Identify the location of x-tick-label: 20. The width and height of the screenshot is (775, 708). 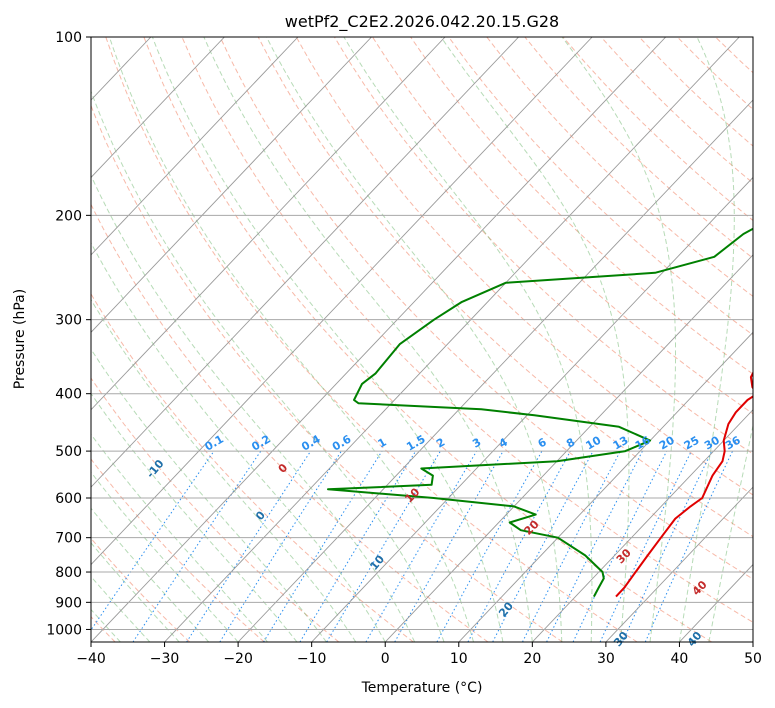
(532, 659).